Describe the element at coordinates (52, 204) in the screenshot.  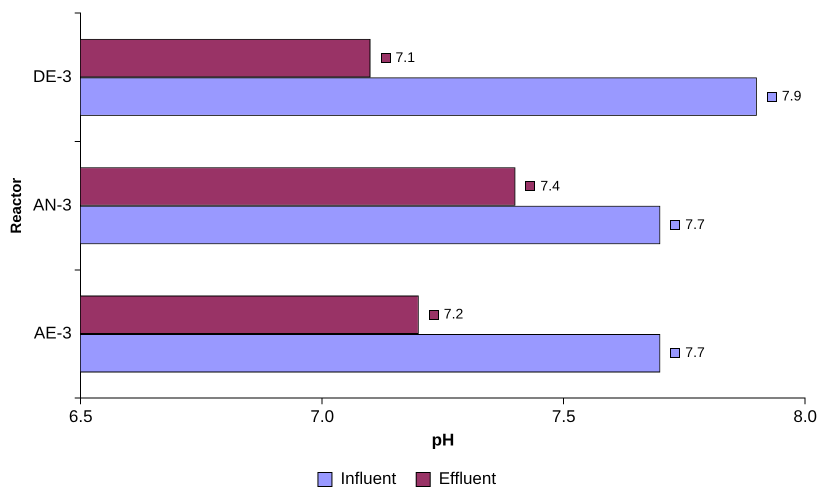
I see `y-tick-label: AN-3` at that location.